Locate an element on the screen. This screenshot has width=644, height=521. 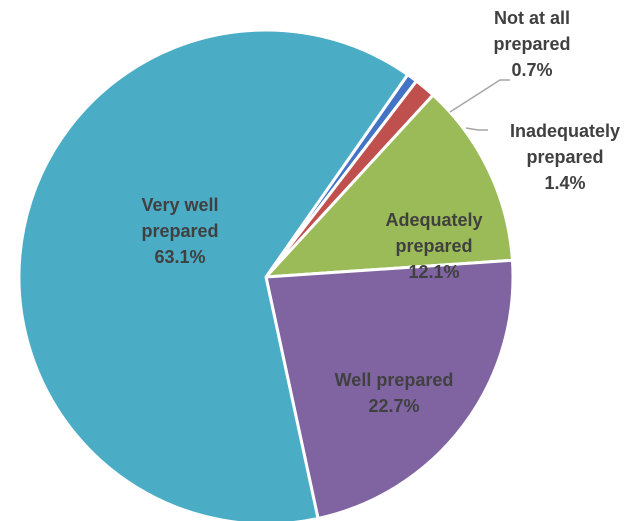
slice-label: Well prepared 22.7% is located at coordinates (394, 393).